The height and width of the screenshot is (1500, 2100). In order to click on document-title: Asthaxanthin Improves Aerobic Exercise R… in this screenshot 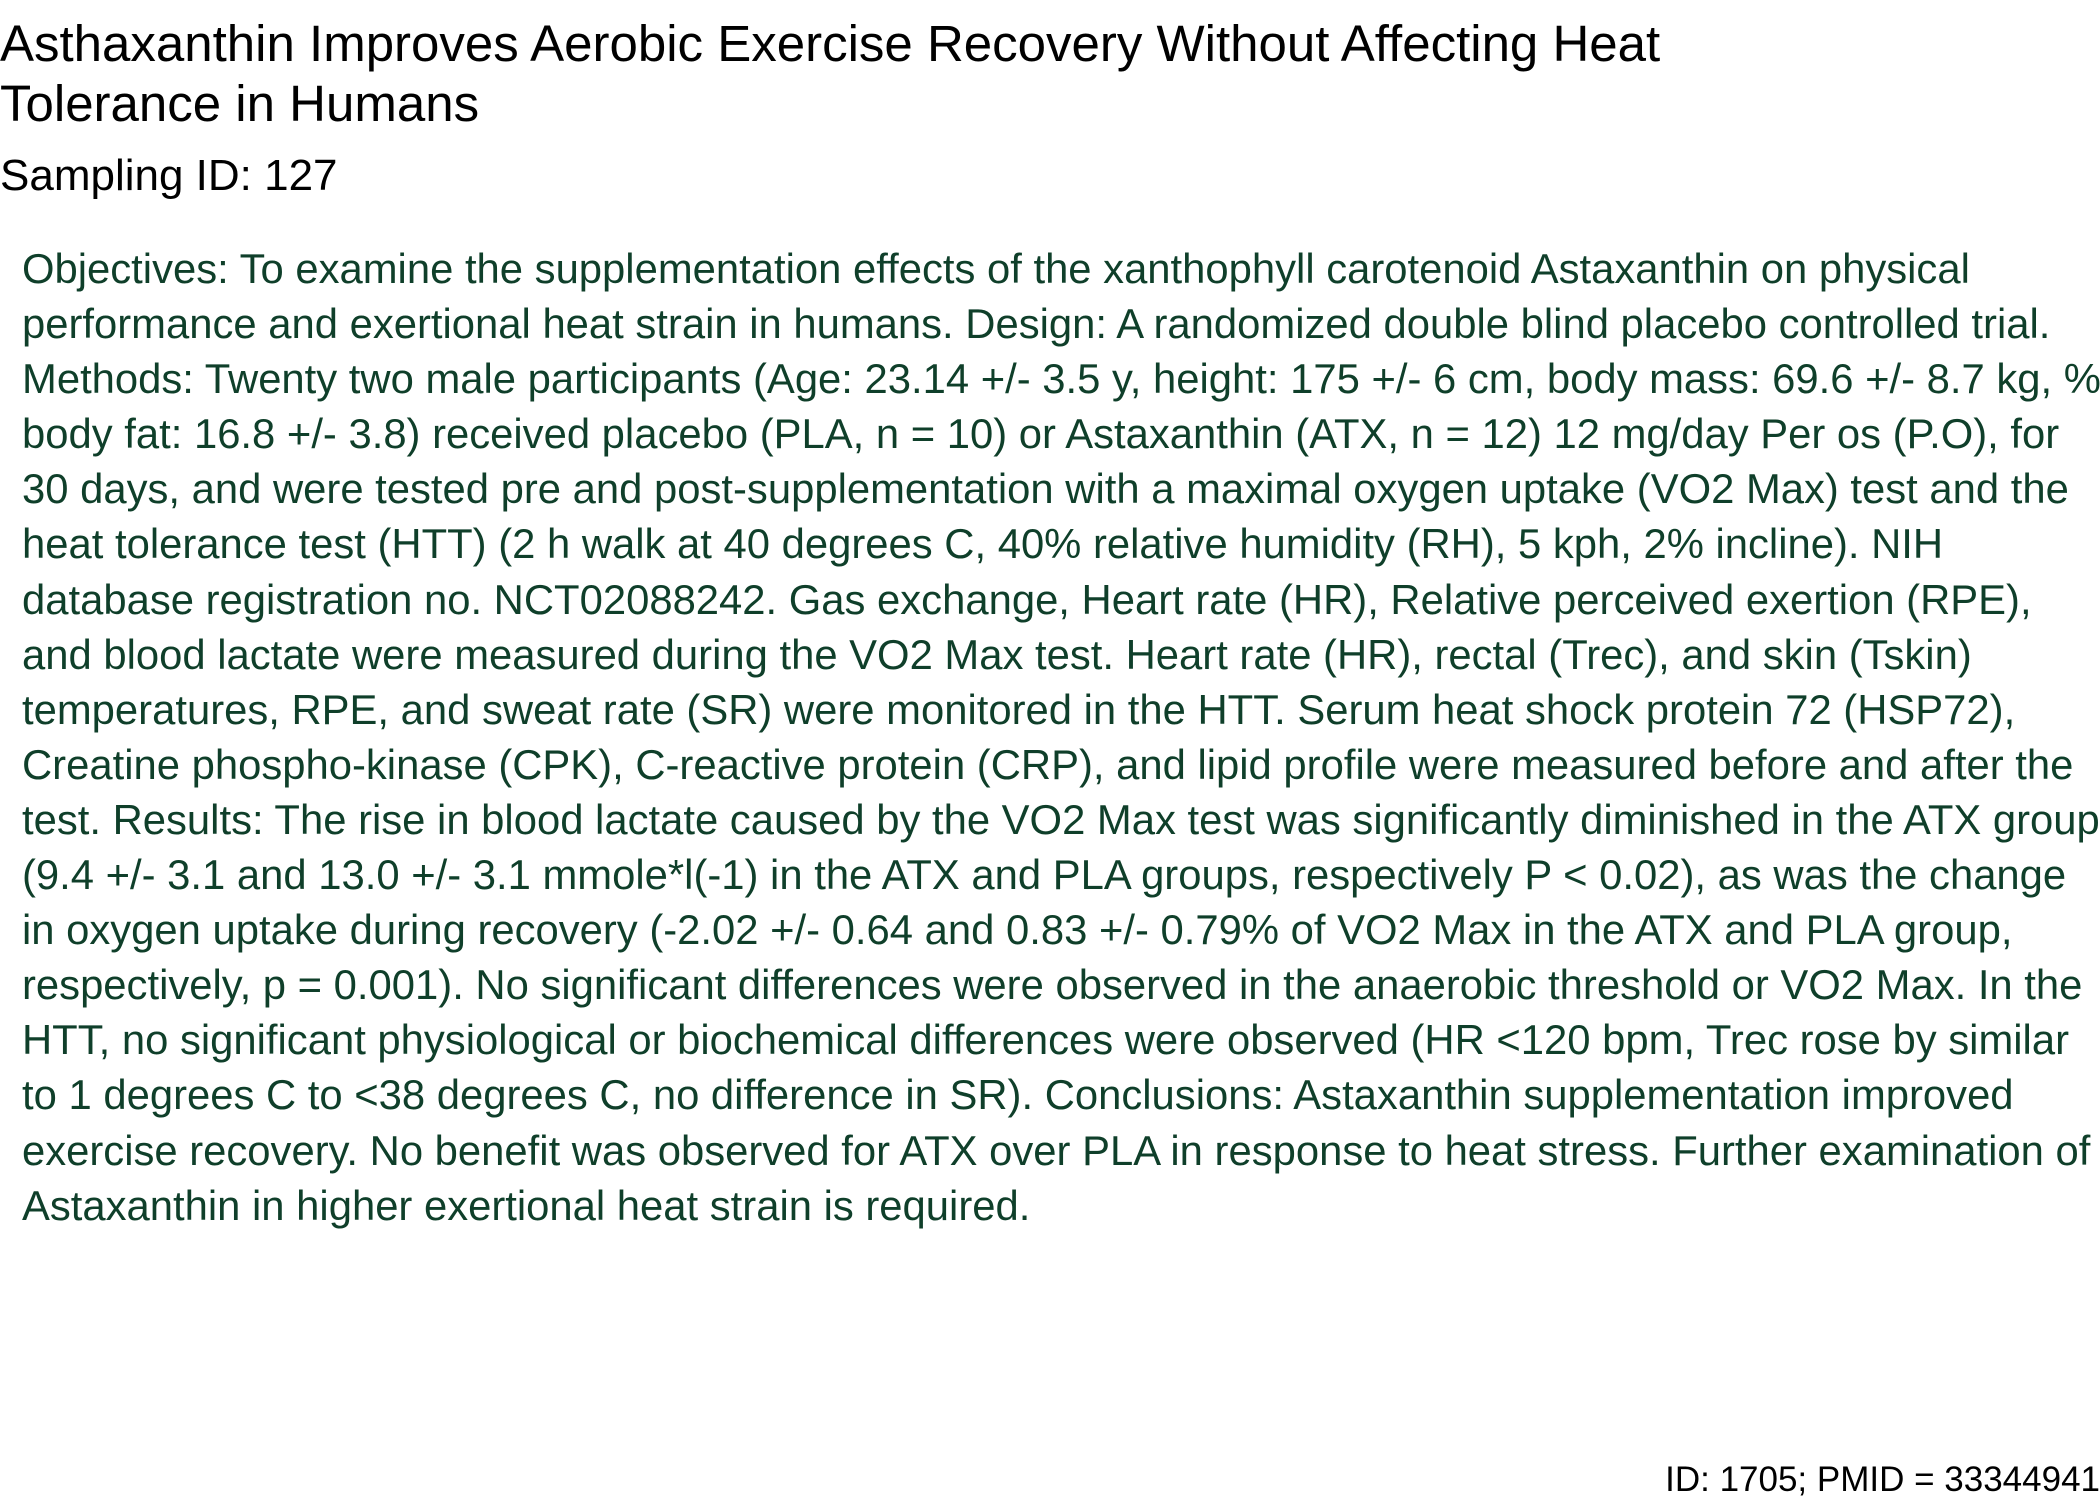, I will do `click(830, 73)`.